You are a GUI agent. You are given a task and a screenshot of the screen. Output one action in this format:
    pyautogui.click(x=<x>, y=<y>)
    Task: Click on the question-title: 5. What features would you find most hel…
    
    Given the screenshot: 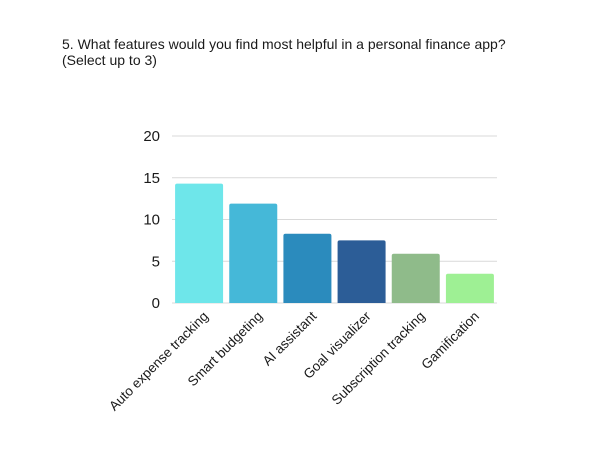 What is the action you would take?
    pyautogui.click(x=322, y=52)
    